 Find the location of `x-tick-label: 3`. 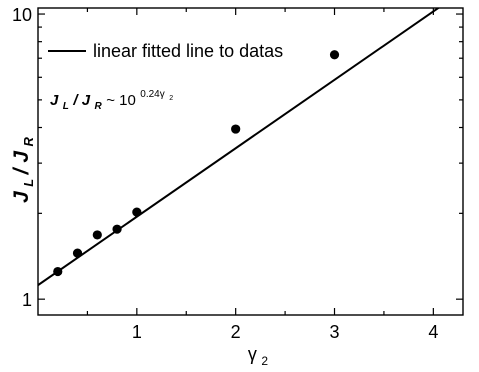

x-tick-label: 3 is located at coordinates (335, 332).